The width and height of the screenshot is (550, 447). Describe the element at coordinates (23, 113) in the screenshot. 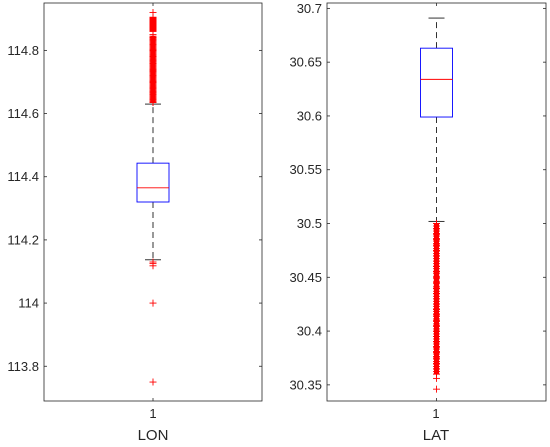

I see `lon-ytick-label: 114.6` at that location.